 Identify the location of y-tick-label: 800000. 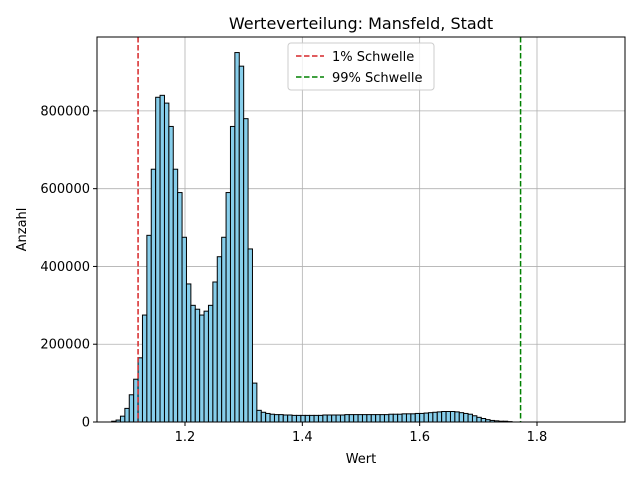
(65, 111).